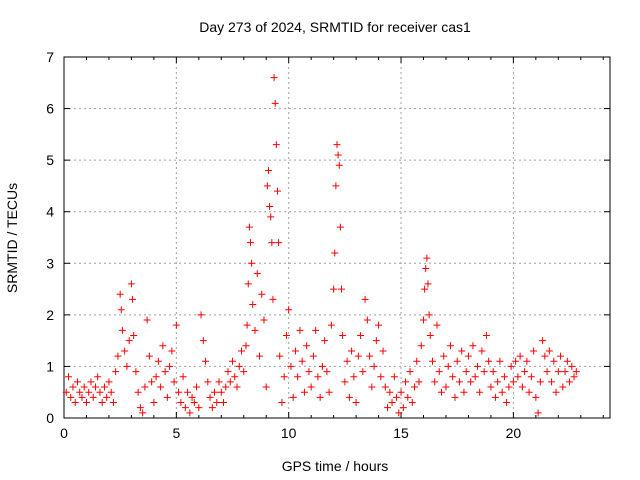  Describe the element at coordinates (50, 212) in the screenshot. I see `y-tick-label: 4` at that location.